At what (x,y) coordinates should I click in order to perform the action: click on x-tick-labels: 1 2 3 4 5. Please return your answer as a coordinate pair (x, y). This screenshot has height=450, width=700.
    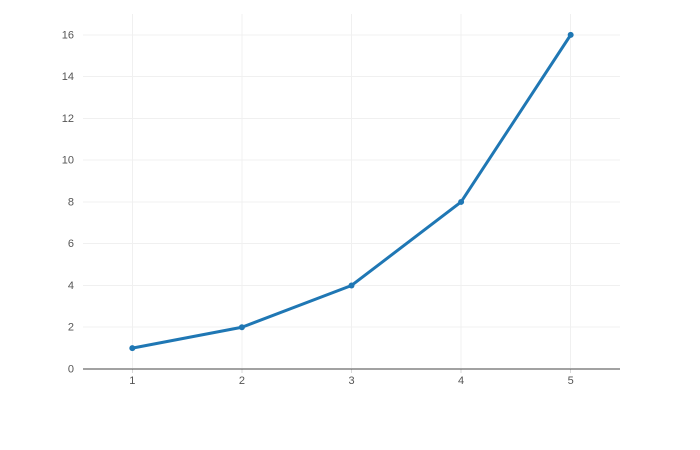
    Looking at the image, I should click on (351, 381).